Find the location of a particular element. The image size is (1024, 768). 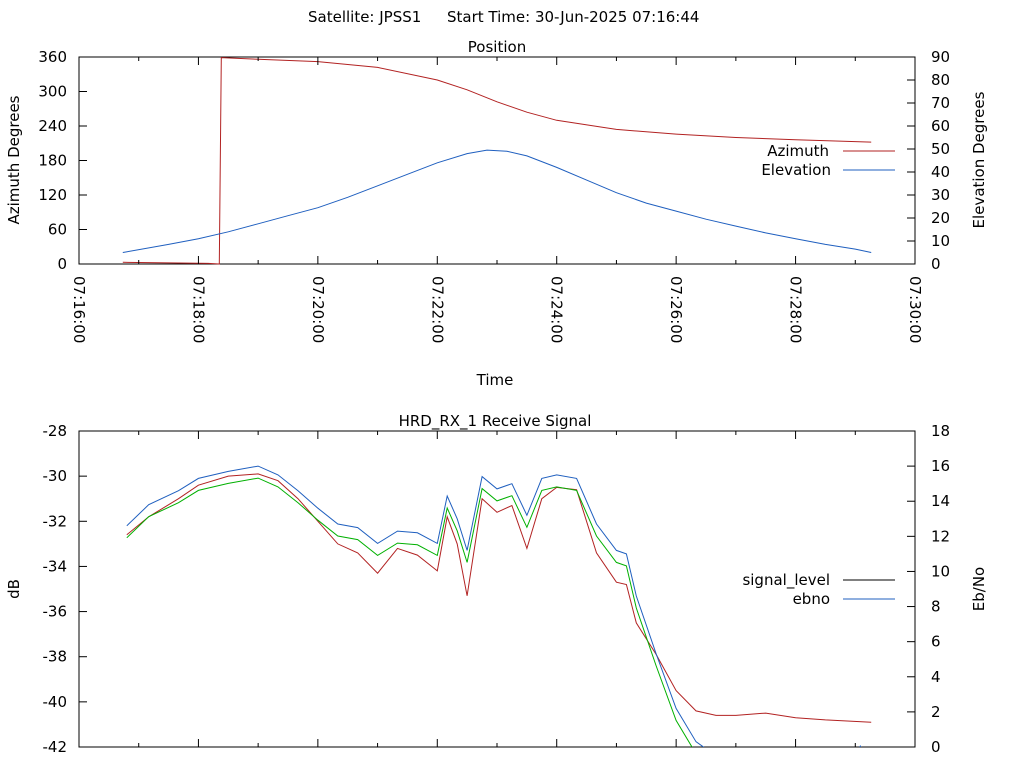

y2-tick-label: 80 is located at coordinates (940, 80).